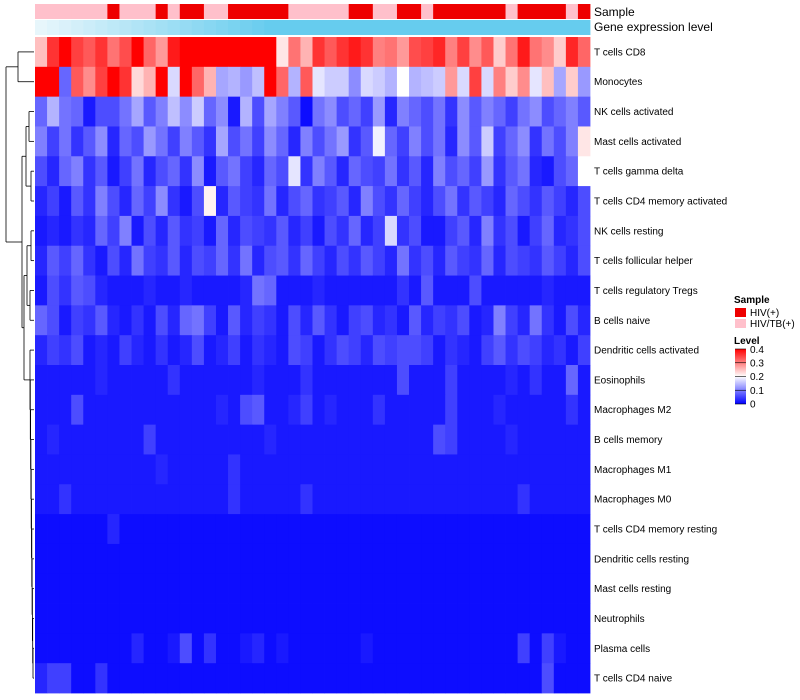 The height and width of the screenshot is (700, 800). Describe the element at coordinates (614, 12) in the screenshot. I see `annotation-label-sample: Sample` at that location.